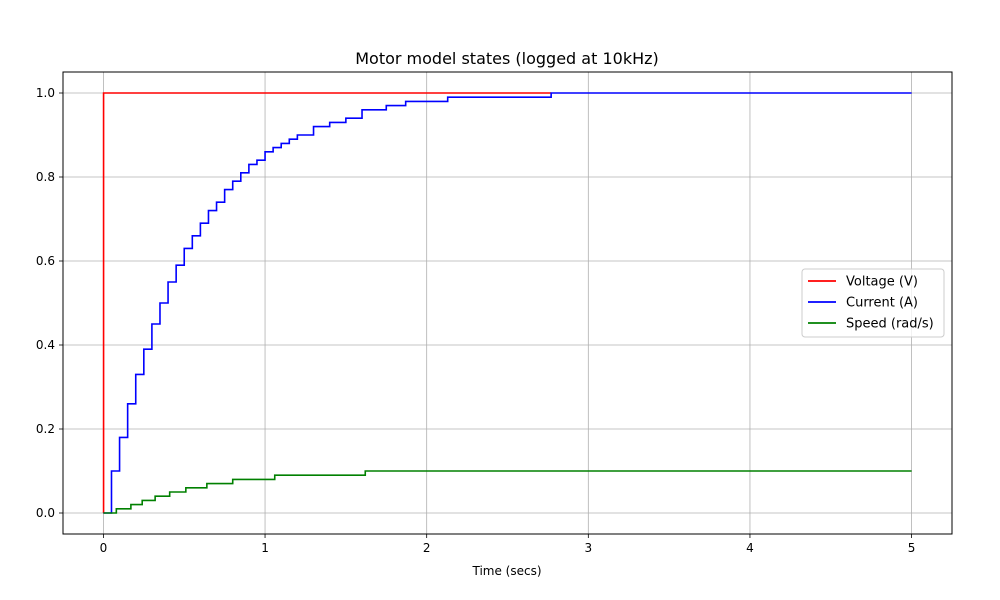  I want to click on legend: Voltage (V) Current (A) Speed (rad/s), so click(873, 303).